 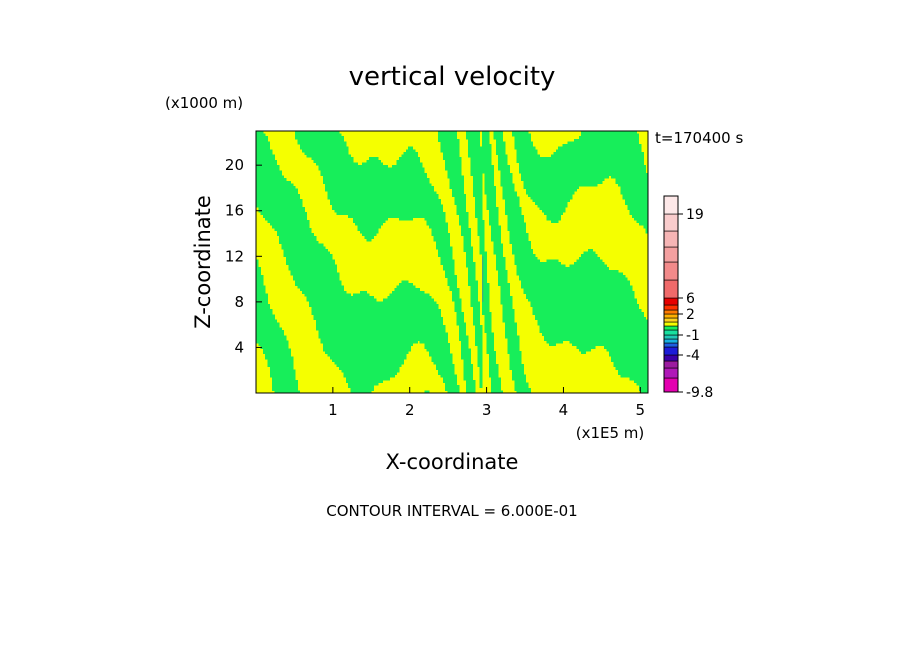 What do you see at coordinates (671, 312) in the screenshot?
I see `colorbar-segment` at bounding box center [671, 312].